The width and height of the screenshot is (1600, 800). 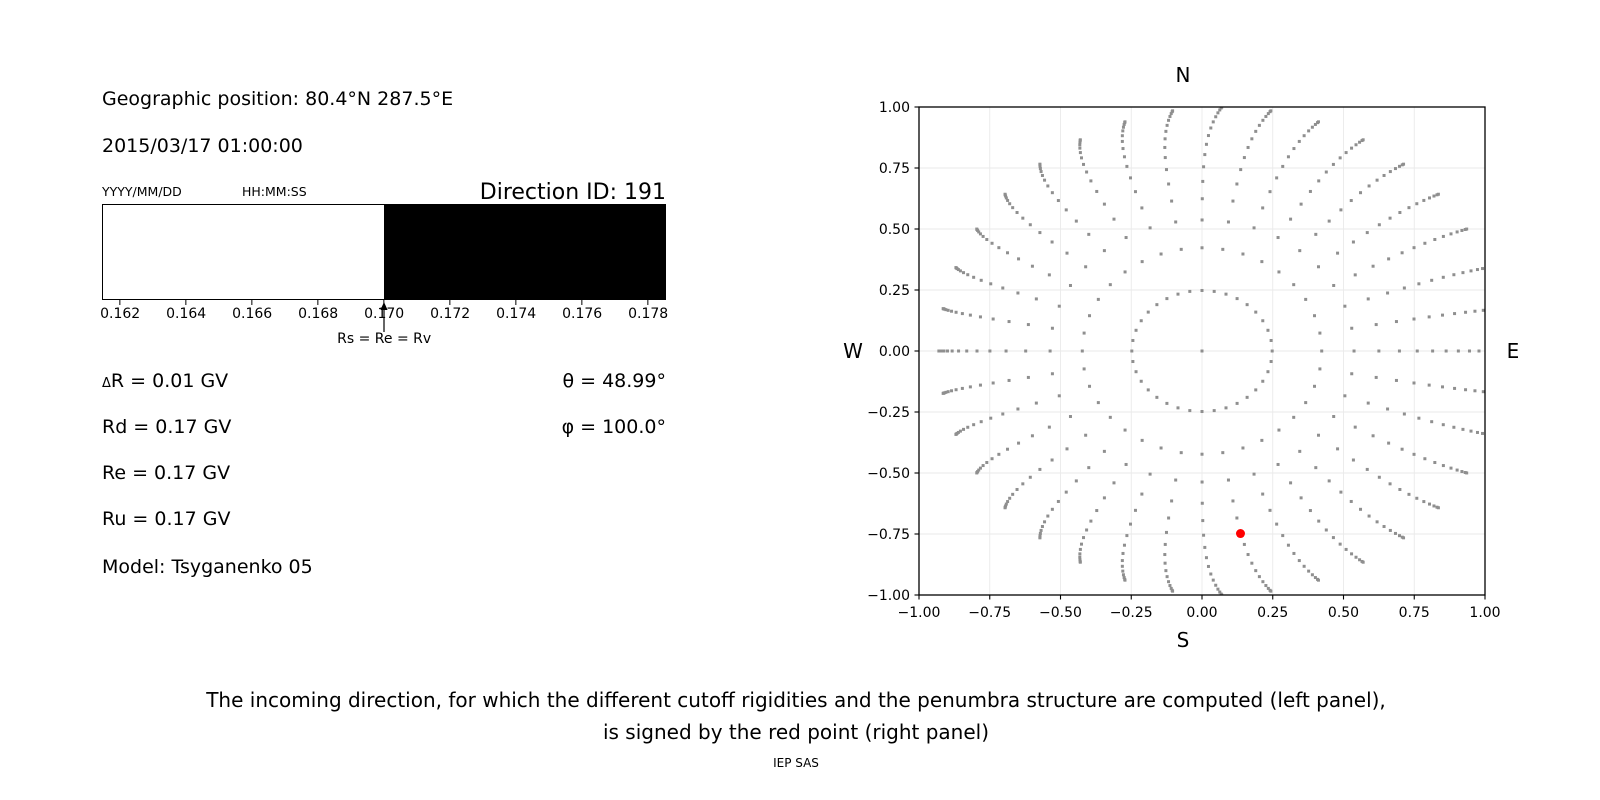 I want to click on y-axis-tick-label: 0.25, so click(x=894, y=291).